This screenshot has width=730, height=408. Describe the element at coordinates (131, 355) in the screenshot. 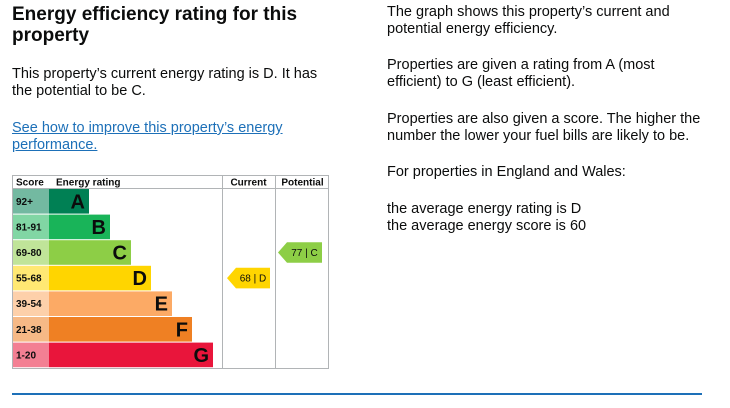

I see `band-bar-g` at that location.